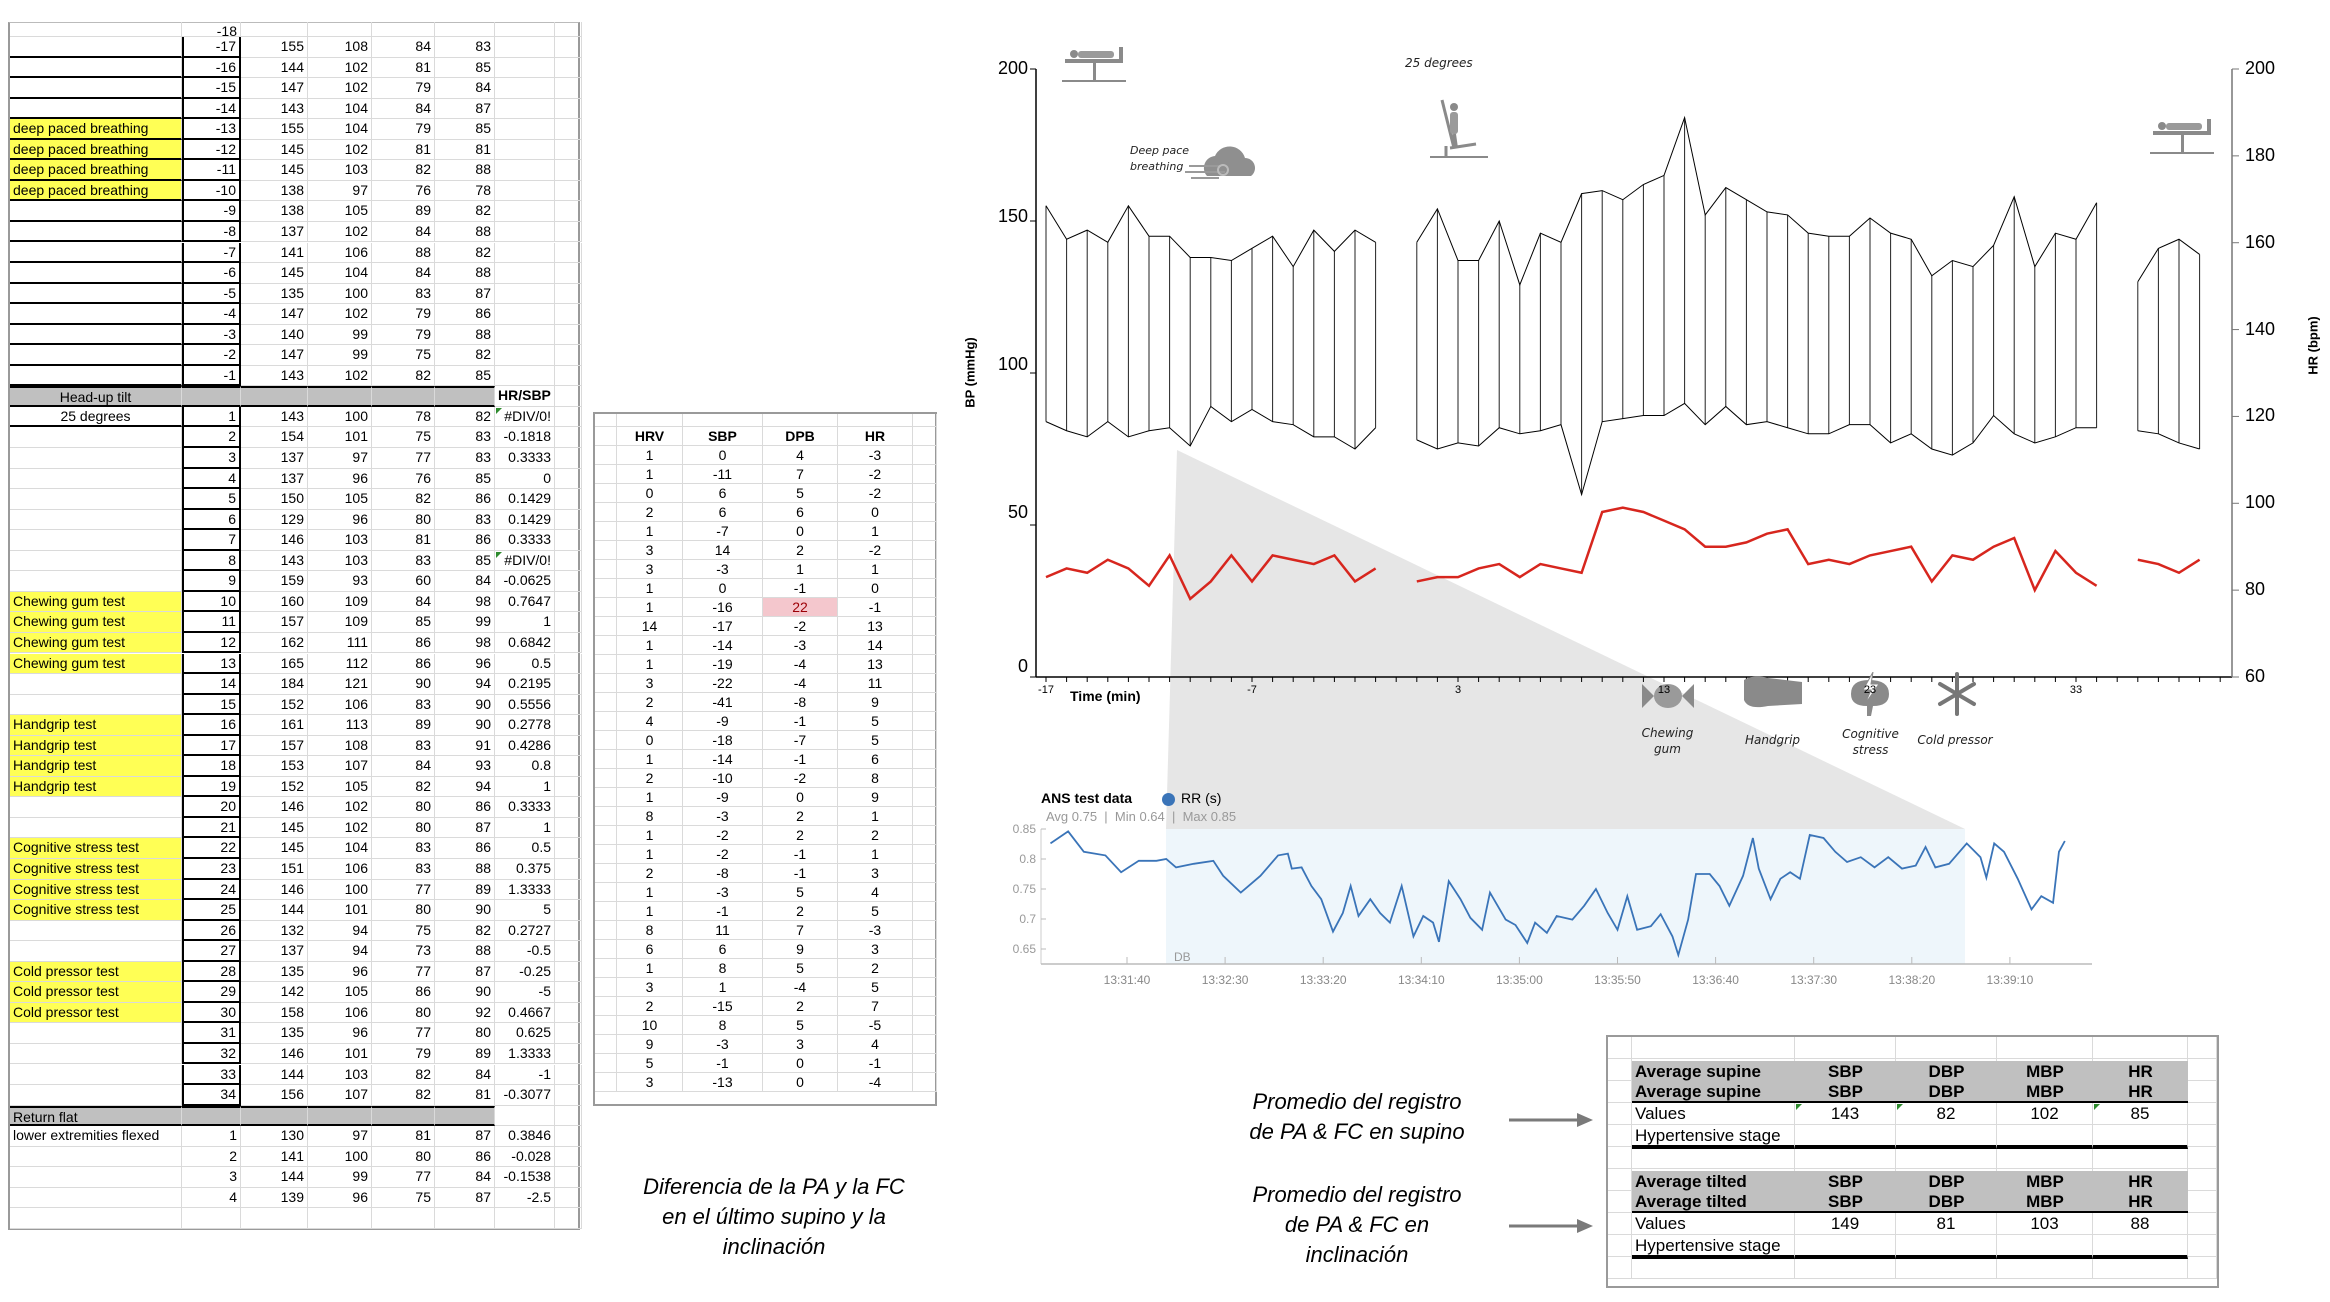 The width and height of the screenshot is (2330, 1302). I want to click on sheet-cell-mbp: 106, so click(340, 1013).